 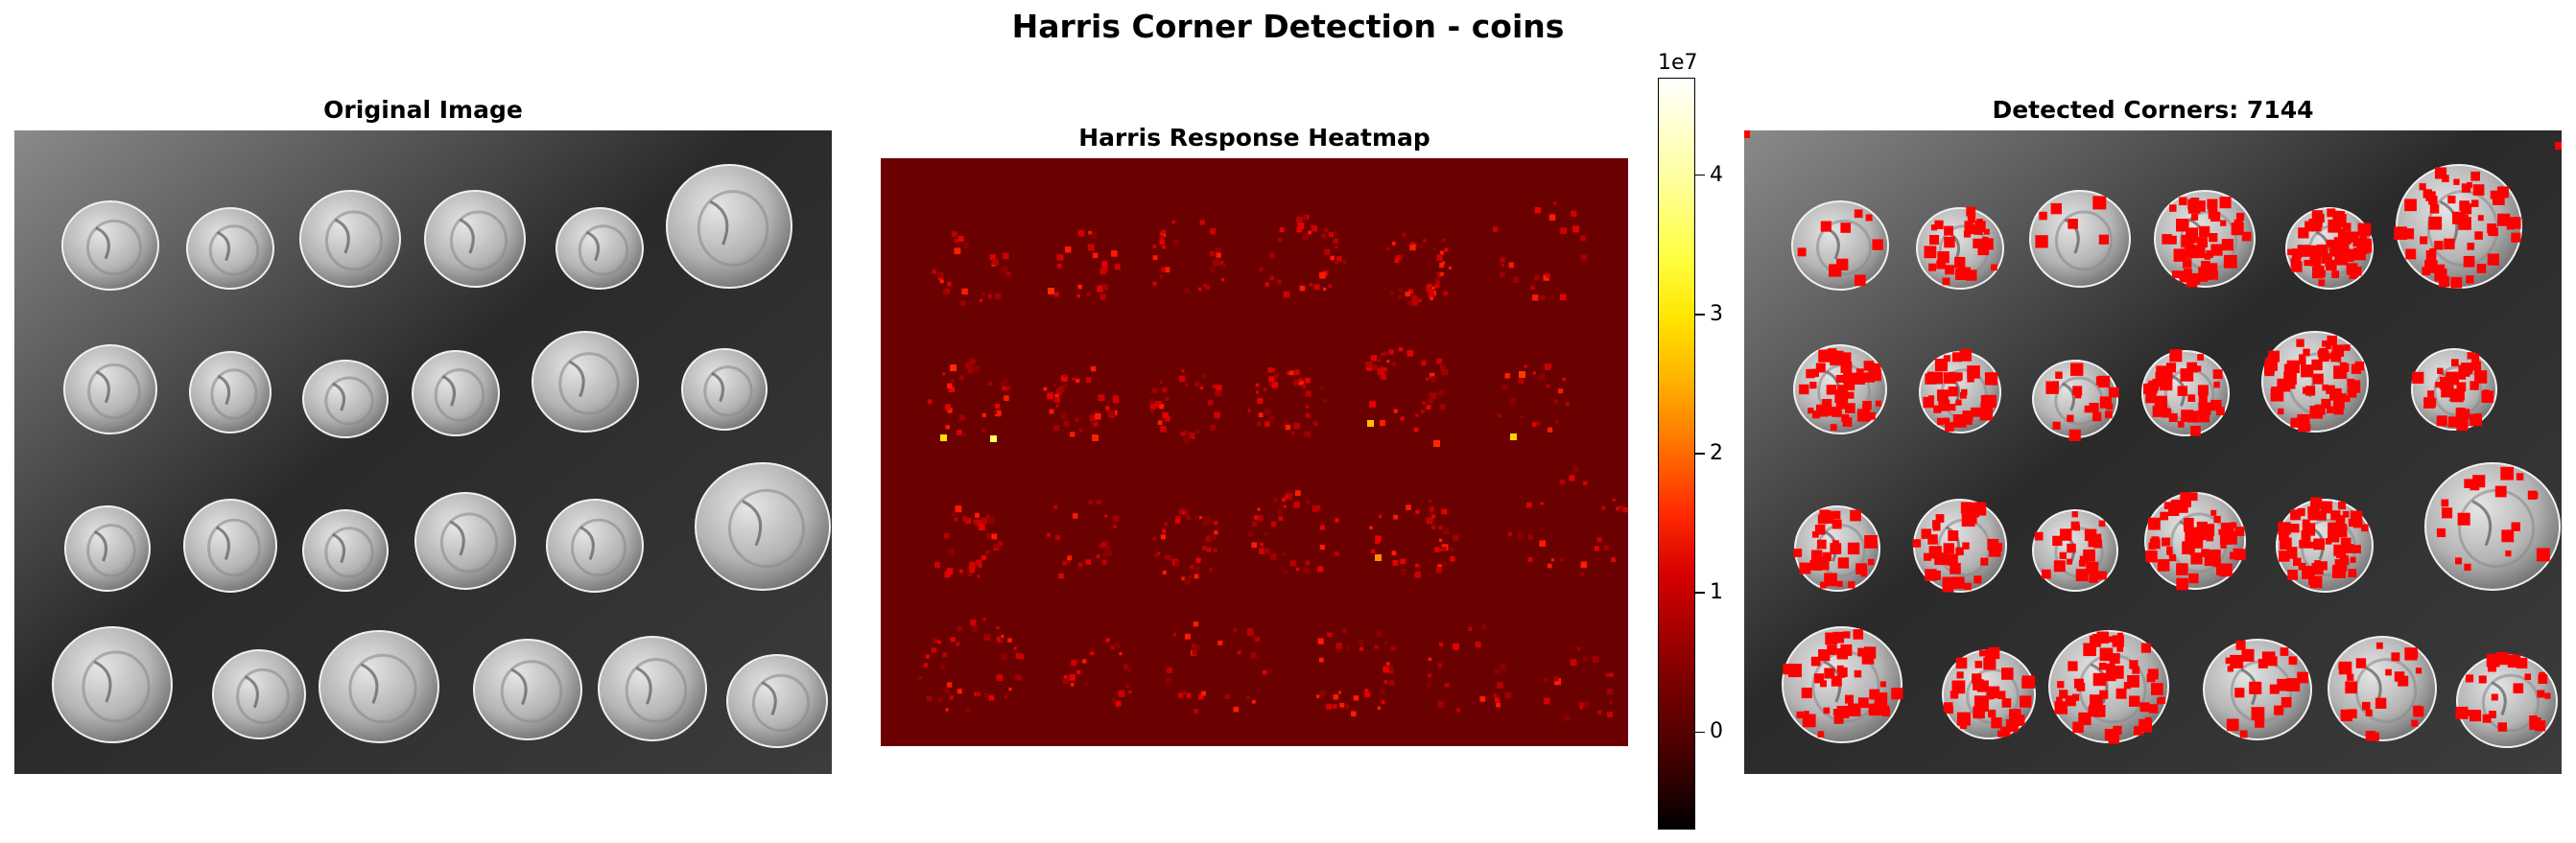 I want to click on original-image-title: Original Image, so click(x=423, y=110).